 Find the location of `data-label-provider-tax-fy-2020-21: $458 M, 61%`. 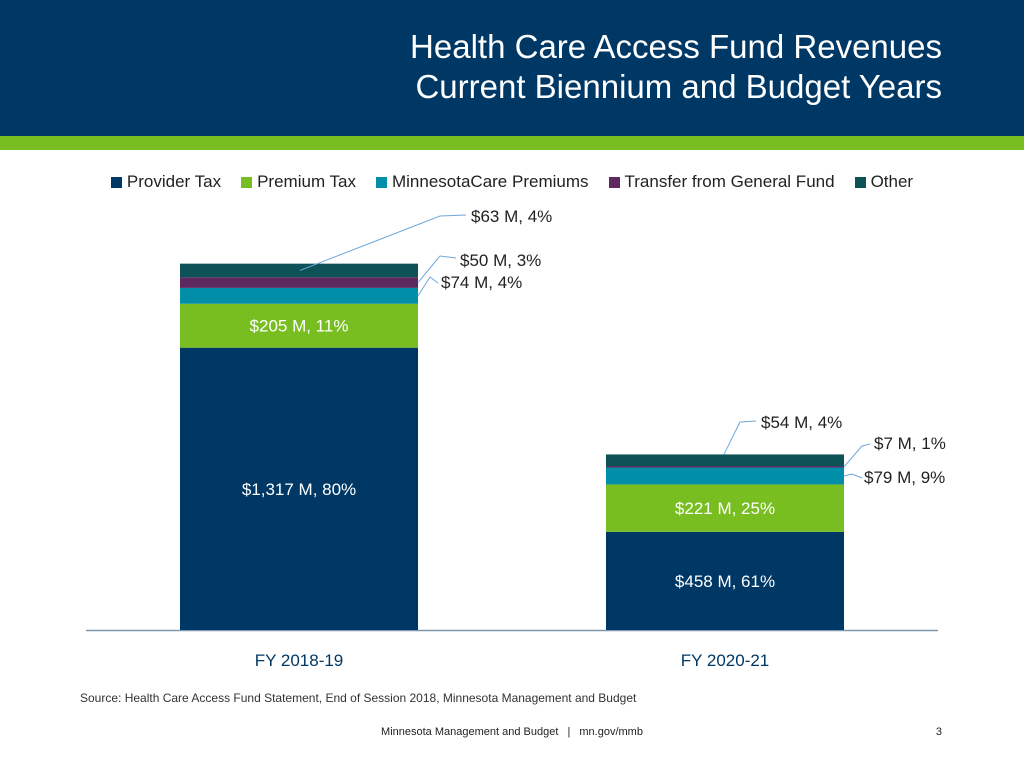

data-label-provider-tax-fy-2020-21: $458 M, 61% is located at coordinates (725, 581).